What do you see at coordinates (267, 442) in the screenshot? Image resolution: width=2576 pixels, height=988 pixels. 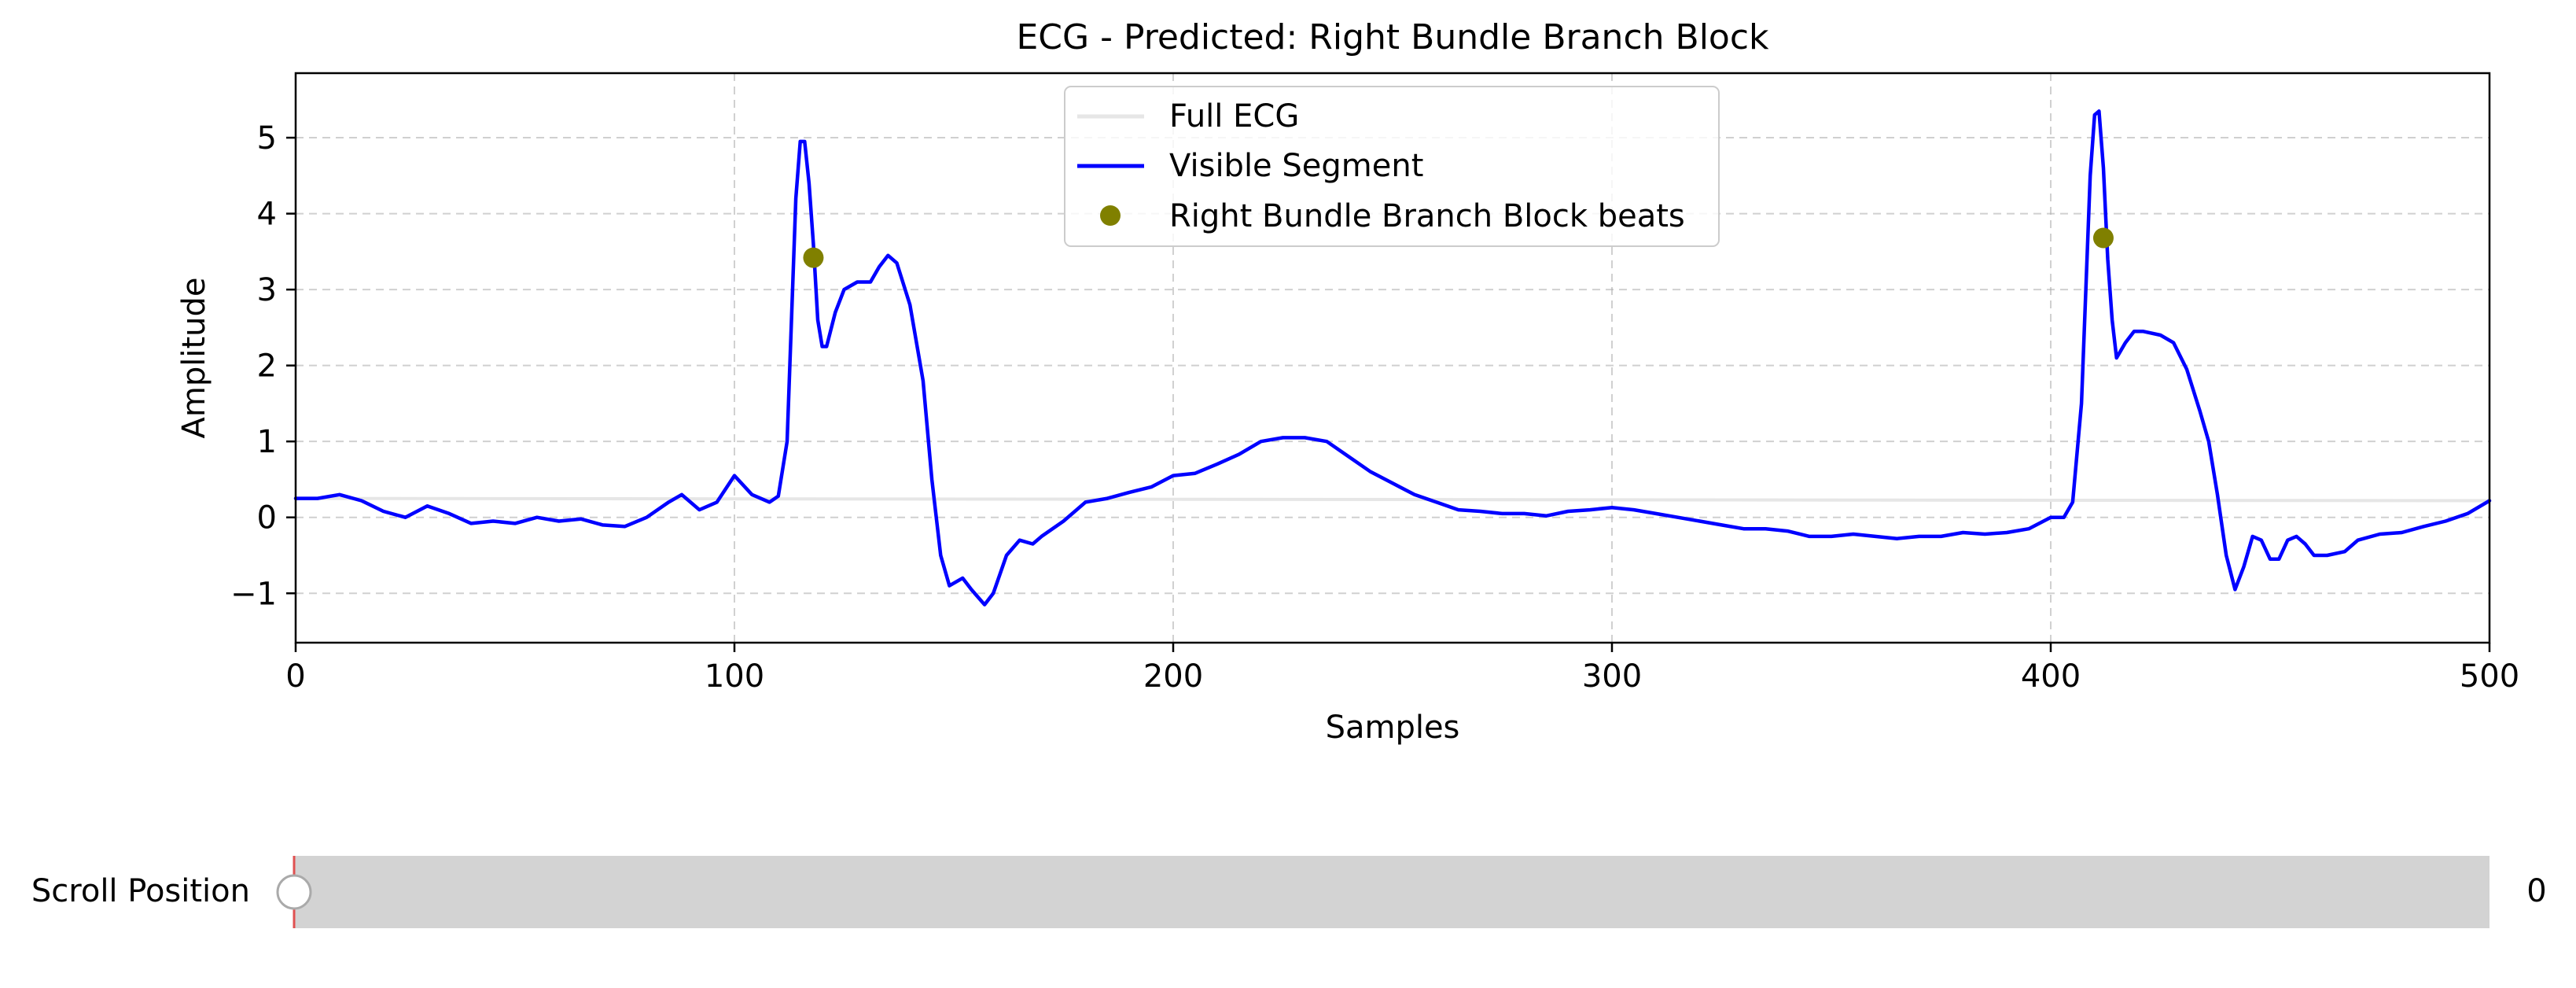 I see `y-tick-label: 1` at bounding box center [267, 442].